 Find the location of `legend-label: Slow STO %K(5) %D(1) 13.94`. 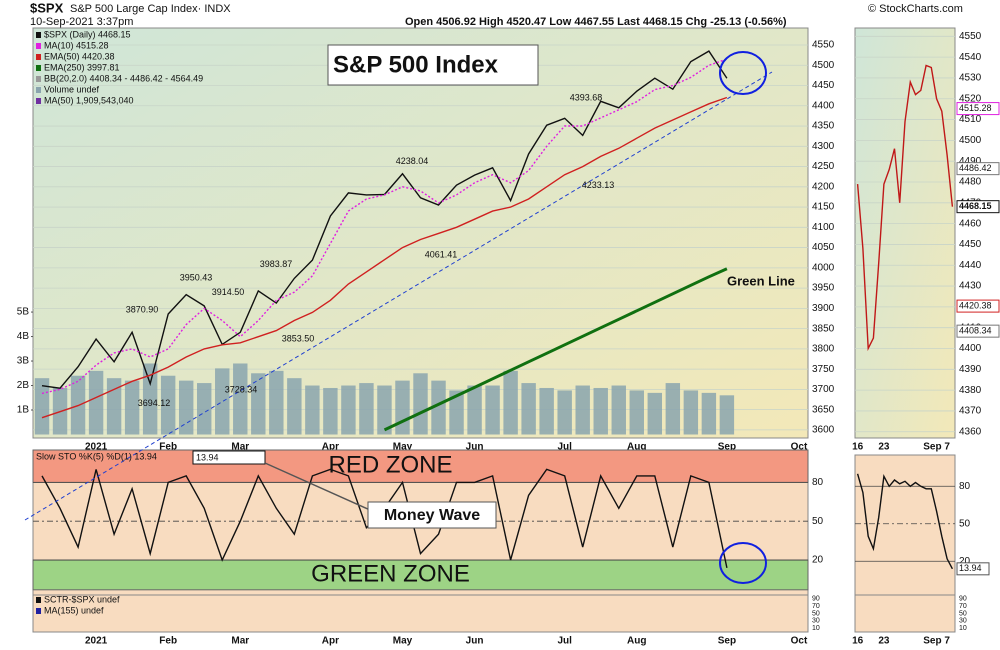

legend-label: Slow STO %K(5) %D(1) 13.94 is located at coordinates (96, 456).